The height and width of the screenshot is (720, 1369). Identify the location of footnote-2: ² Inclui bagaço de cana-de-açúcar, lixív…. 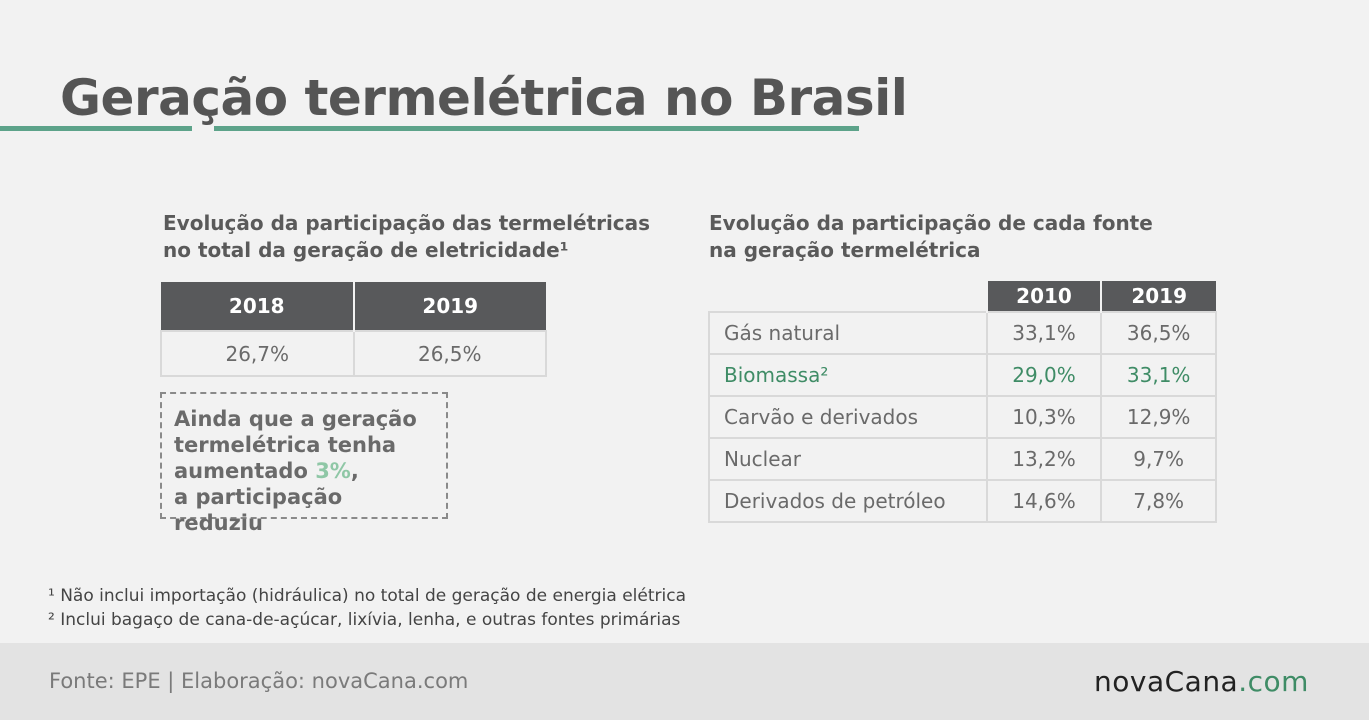
(364, 620).